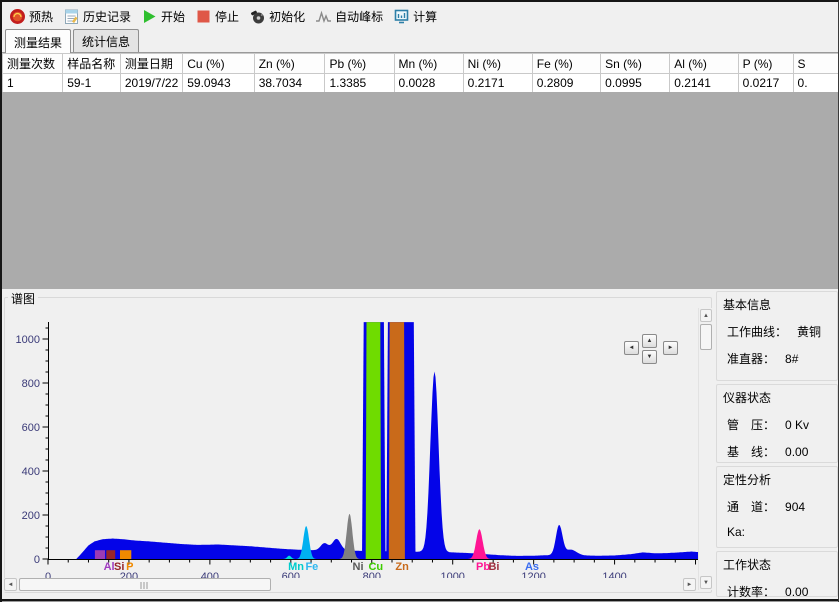  Describe the element at coordinates (706, 337) in the screenshot. I see `vertical-scroll-thumb` at that location.